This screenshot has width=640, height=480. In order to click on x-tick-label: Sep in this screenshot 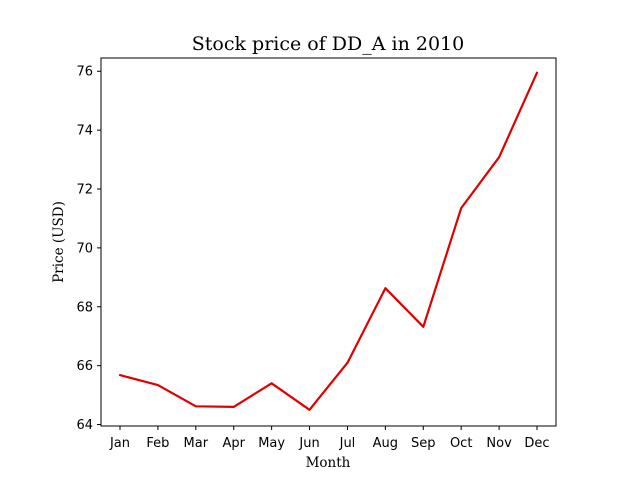, I will do `click(423, 443)`.